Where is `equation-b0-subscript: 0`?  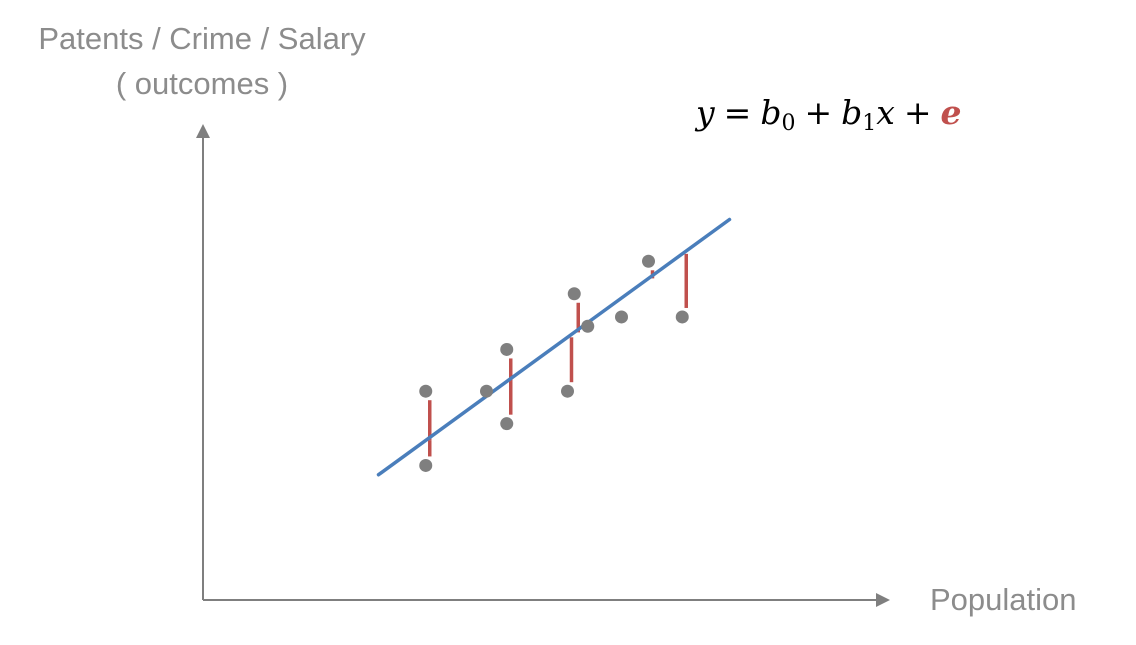 equation-b0-subscript: 0 is located at coordinates (788, 123).